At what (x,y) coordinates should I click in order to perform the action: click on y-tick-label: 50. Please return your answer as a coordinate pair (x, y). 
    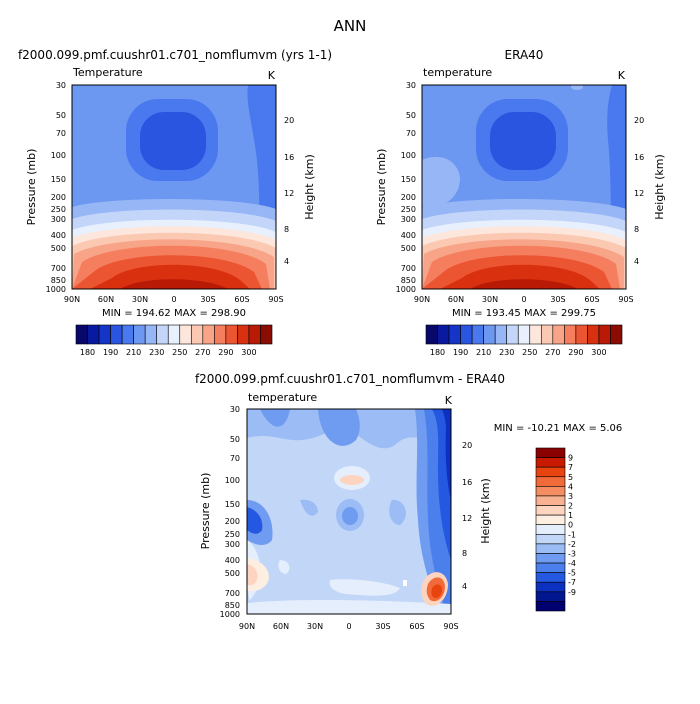
    Looking at the image, I should click on (61, 115).